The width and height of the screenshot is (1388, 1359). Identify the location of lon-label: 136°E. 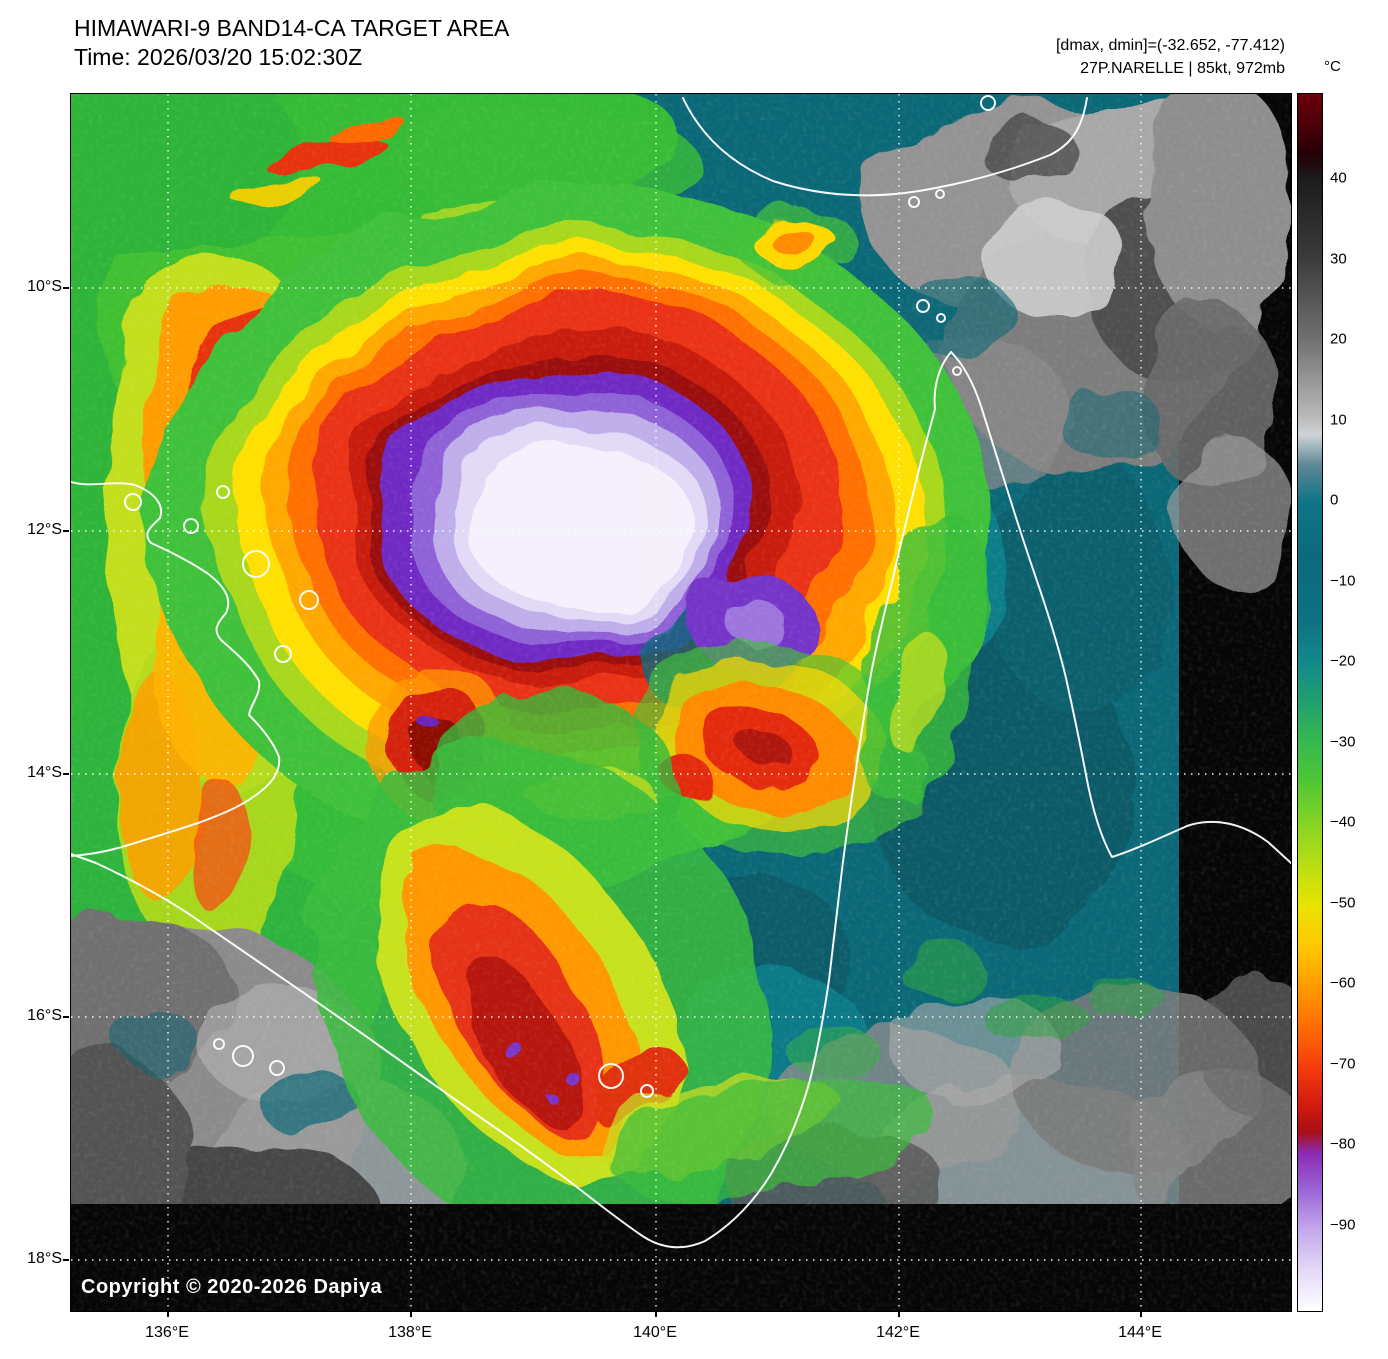
(167, 1332).